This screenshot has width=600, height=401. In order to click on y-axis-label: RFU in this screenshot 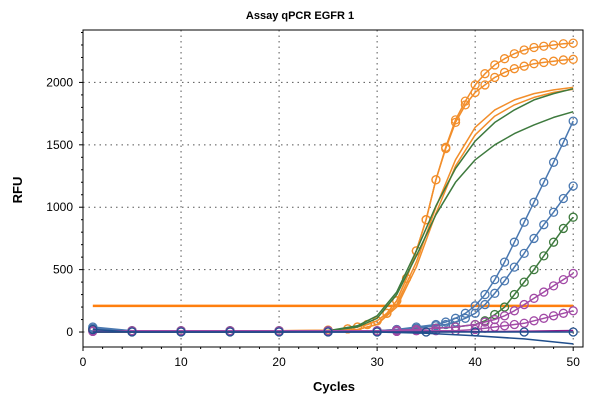, I will do `click(17, 190)`.